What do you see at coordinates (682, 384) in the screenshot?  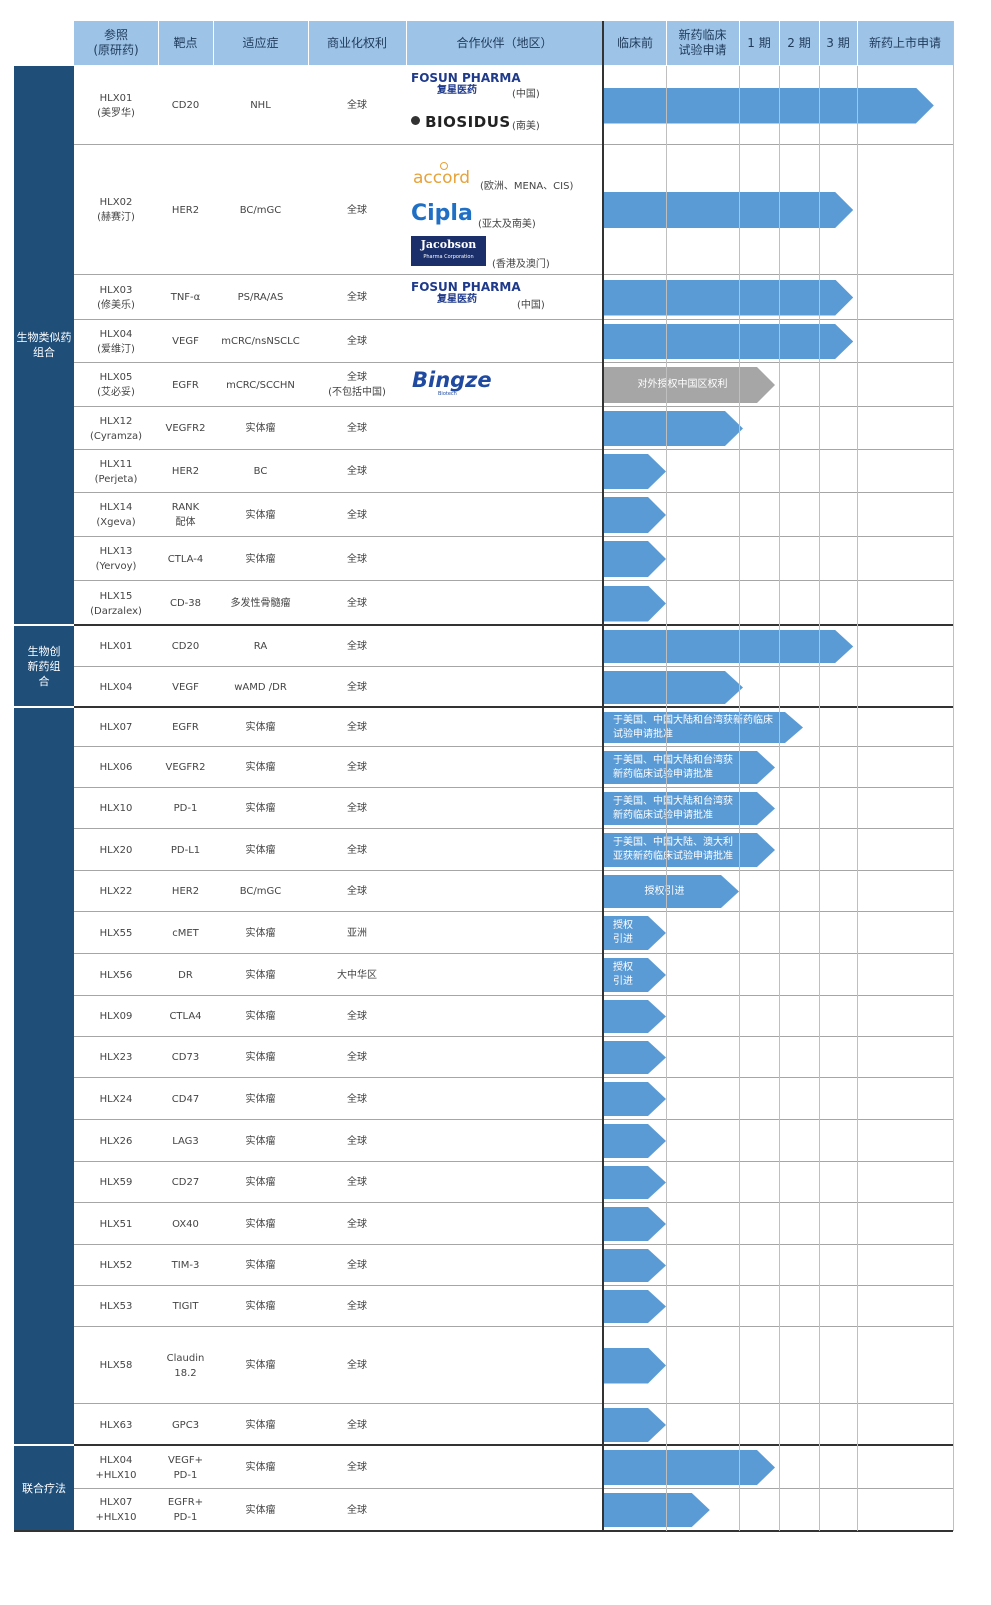 I see `progress-bar-label: 对外授权中国区权利` at bounding box center [682, 384].